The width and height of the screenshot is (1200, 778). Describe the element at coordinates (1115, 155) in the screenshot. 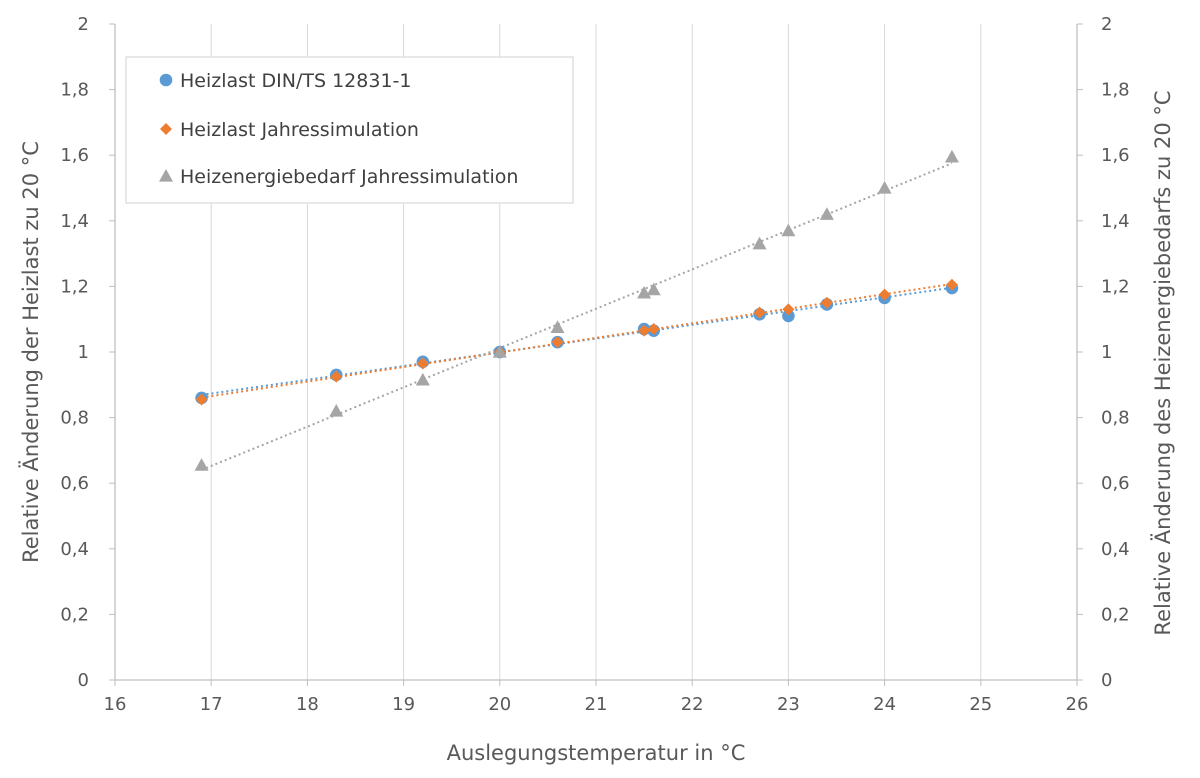

I see `y-tick-label-right: 1,6` at that location.